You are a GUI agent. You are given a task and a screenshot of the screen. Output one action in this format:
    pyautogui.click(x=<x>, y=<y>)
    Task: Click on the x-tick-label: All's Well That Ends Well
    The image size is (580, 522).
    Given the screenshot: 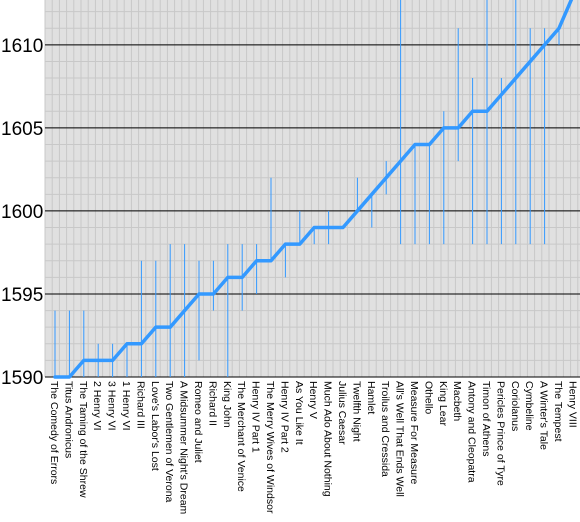 What is the action you would take?
    pyautogui.click(x=400, y=439)
    